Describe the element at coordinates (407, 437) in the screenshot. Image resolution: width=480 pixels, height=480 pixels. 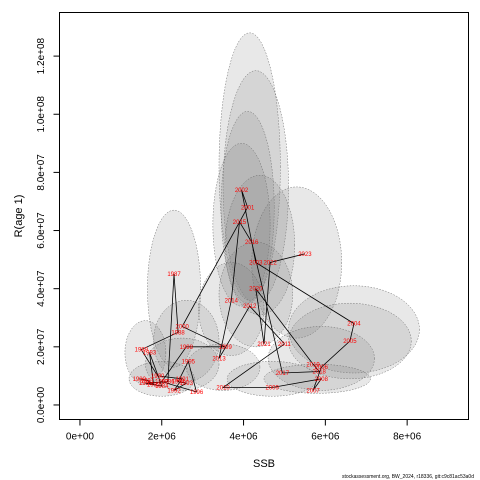
I see `x-tick-label: 8e+06` at that location.